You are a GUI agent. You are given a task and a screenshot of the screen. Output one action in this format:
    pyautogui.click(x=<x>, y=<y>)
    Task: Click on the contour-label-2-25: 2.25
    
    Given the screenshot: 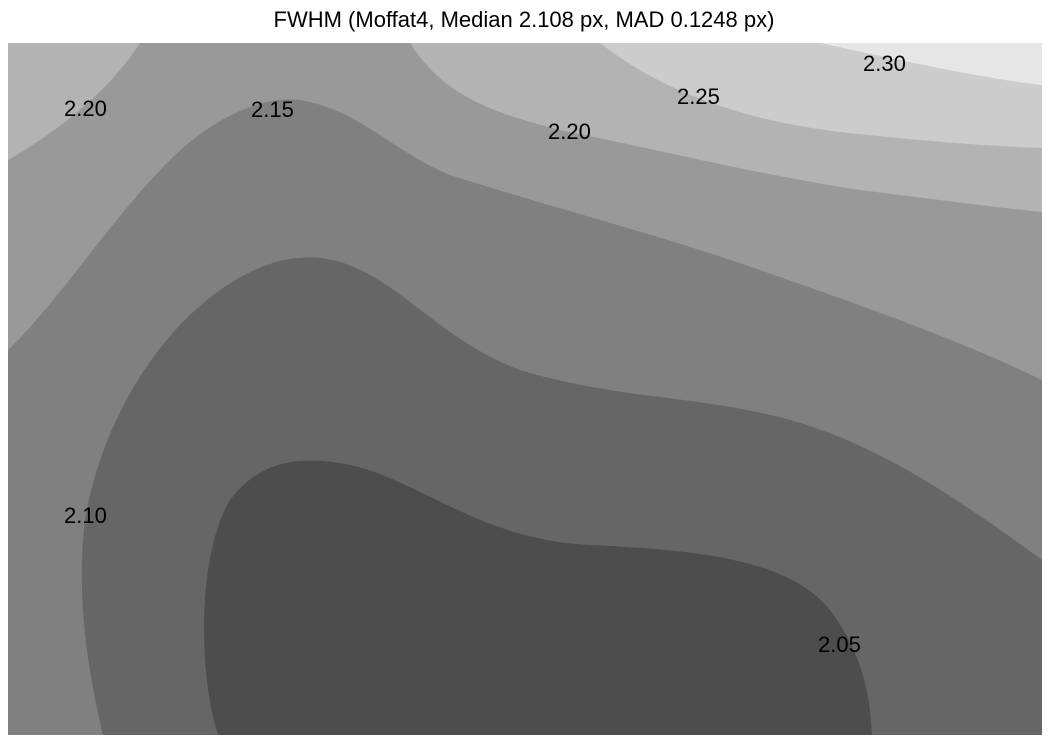 What is the action you would take?
    pyautogui.click(x=698, y=96)
    